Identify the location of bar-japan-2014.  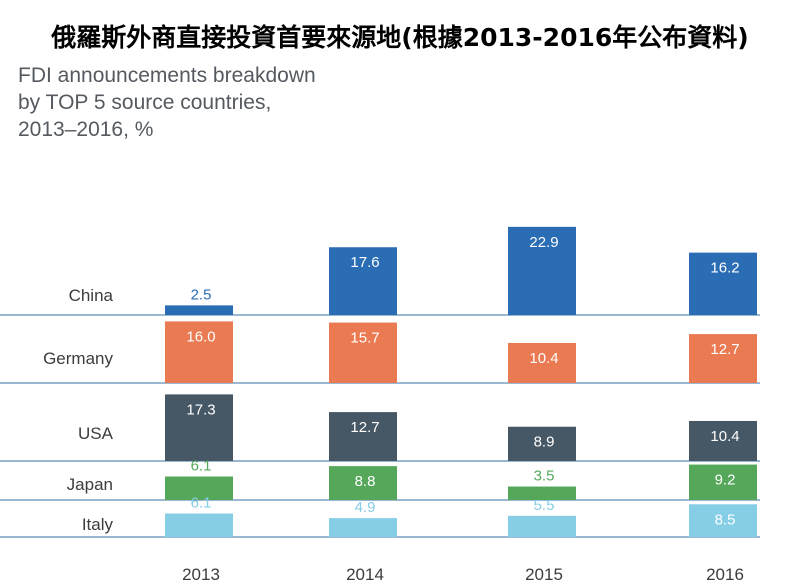
(363, 483).